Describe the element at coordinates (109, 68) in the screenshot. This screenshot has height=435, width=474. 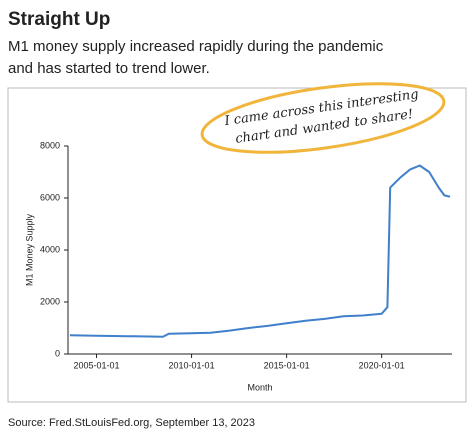
I see `subtitle-line: and has started to trend lower.` at that location.